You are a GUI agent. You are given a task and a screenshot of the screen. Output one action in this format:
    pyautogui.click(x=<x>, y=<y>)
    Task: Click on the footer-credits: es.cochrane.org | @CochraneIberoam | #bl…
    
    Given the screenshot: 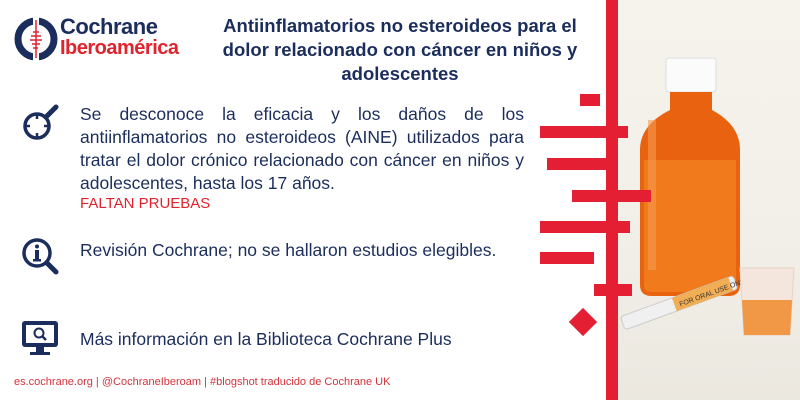 What is the action you would take?
    pyautogui.click(x=202, y=382)
    